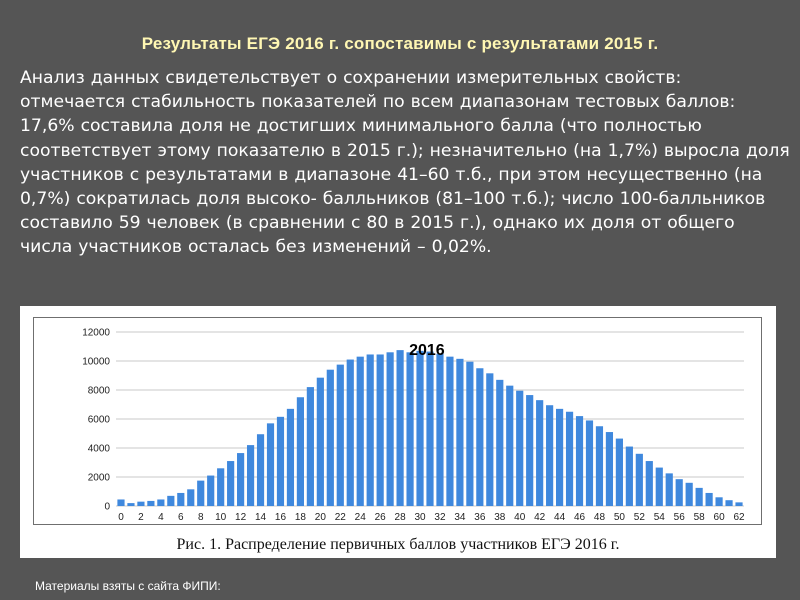 The height and width of the screenshot is (600, 800). I want to click on chart-title: 2016, so click(427, 350).